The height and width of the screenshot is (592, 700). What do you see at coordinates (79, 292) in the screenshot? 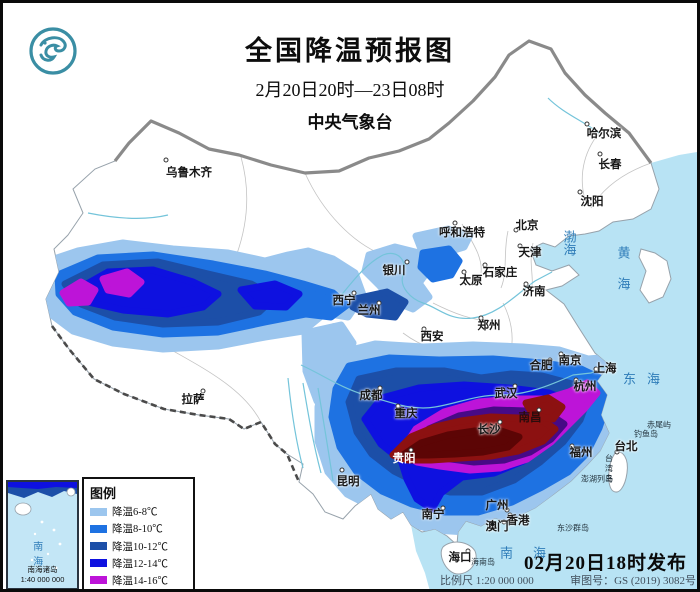
I see `region-west-14-16-a` at bounding box center [79, 292].